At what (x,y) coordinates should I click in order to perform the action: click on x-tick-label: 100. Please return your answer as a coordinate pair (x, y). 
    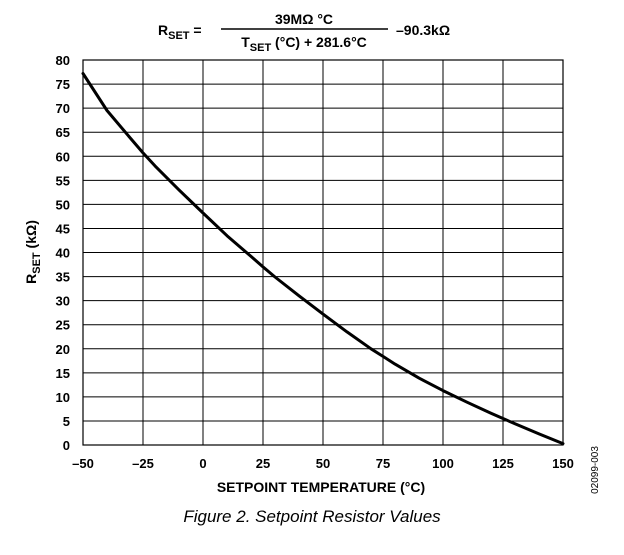
    Looking at the image, I should click on (443, 463).